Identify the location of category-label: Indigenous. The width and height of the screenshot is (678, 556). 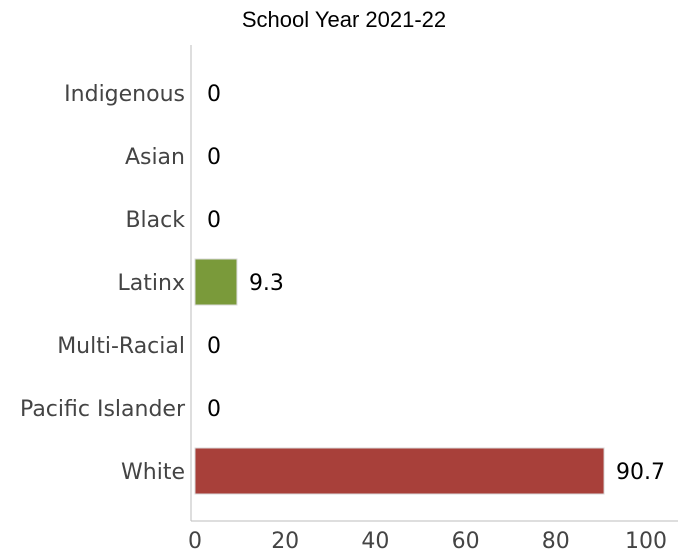
(124, 94).